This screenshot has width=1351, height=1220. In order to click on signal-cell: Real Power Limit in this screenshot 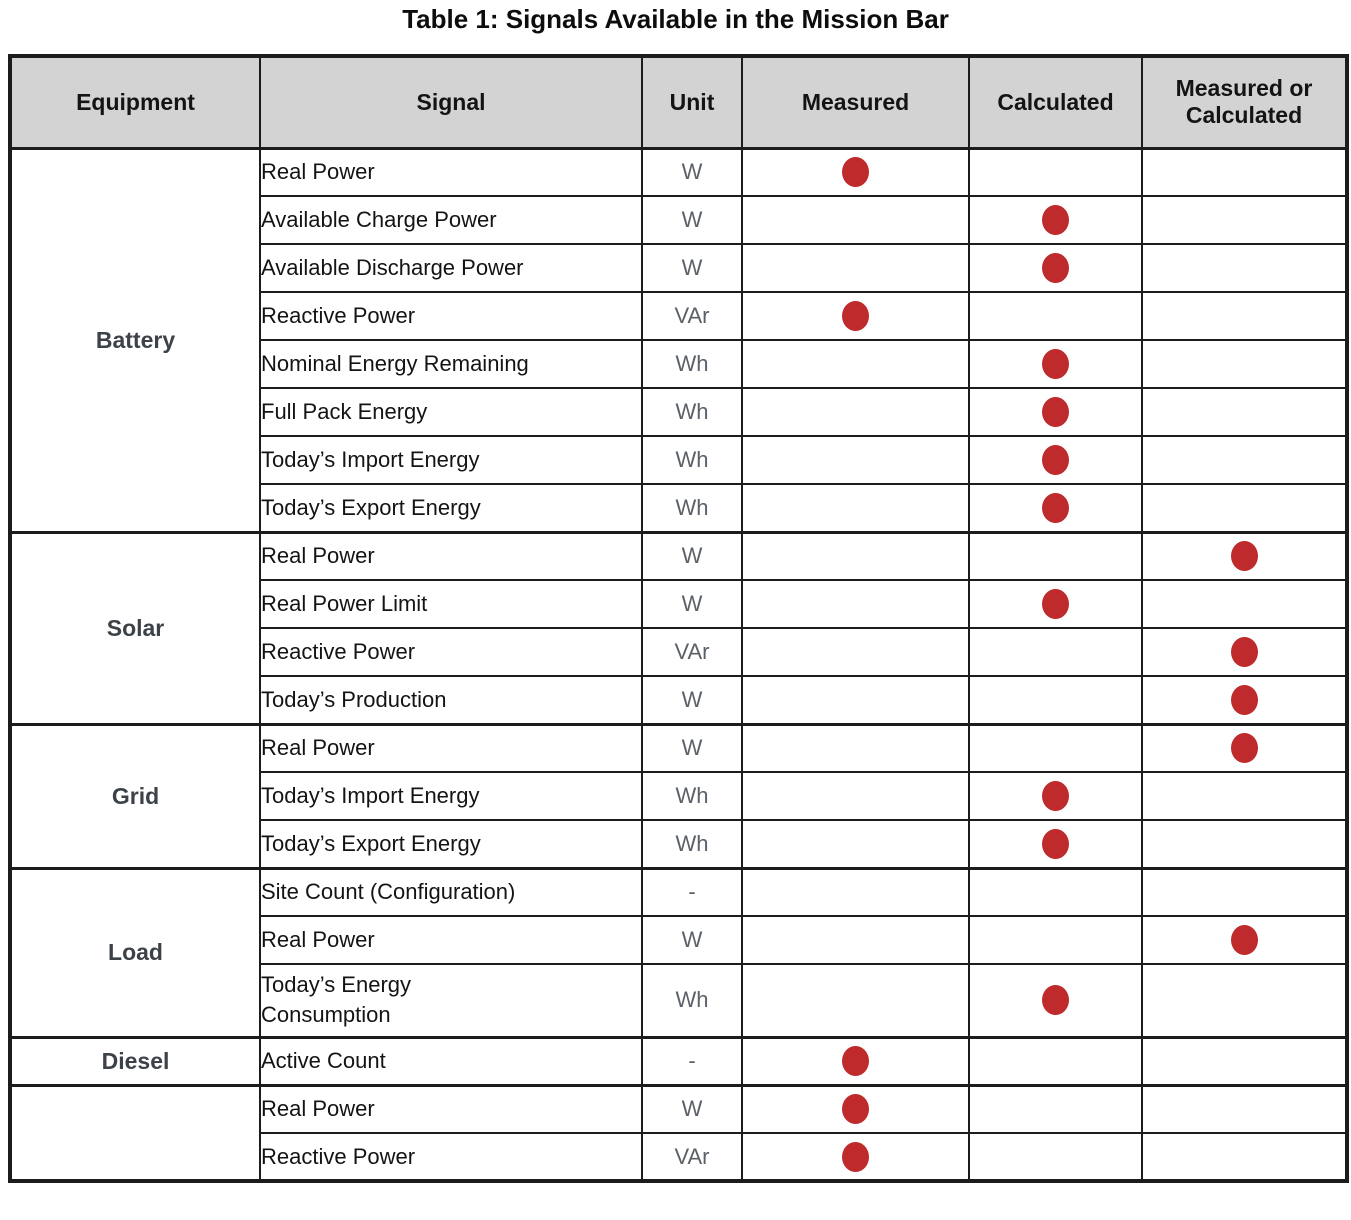, I will do `click(451, 604)`.